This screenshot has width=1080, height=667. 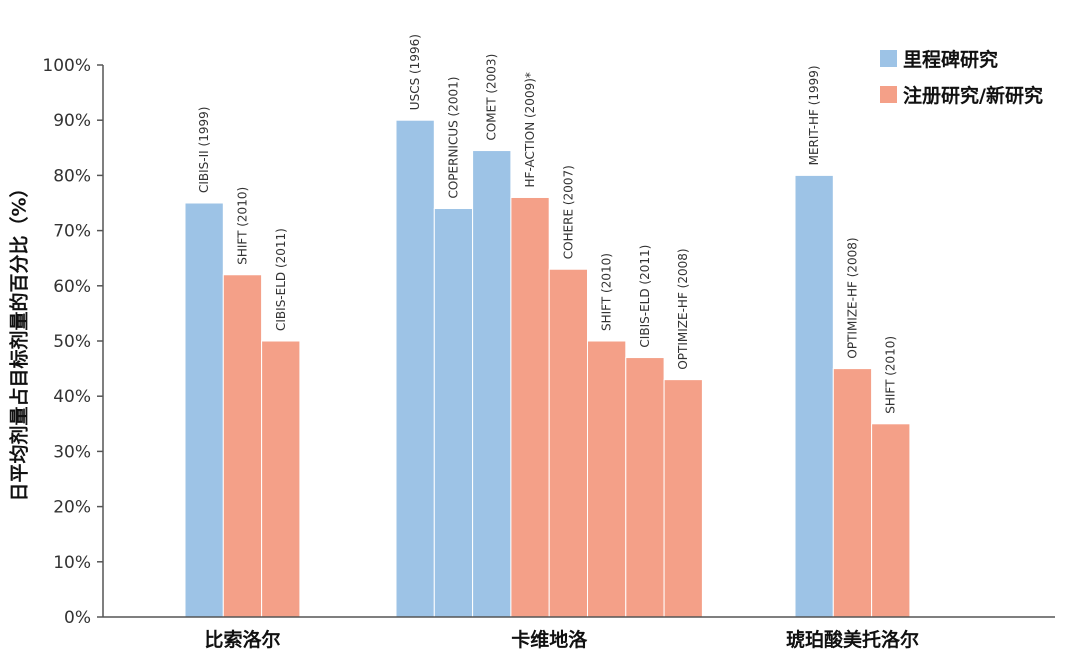 What do you see at coordinates (950, 59) in the screenshot?
I see `legend-label: 里程碑研究` at bounding box center [950, 59].